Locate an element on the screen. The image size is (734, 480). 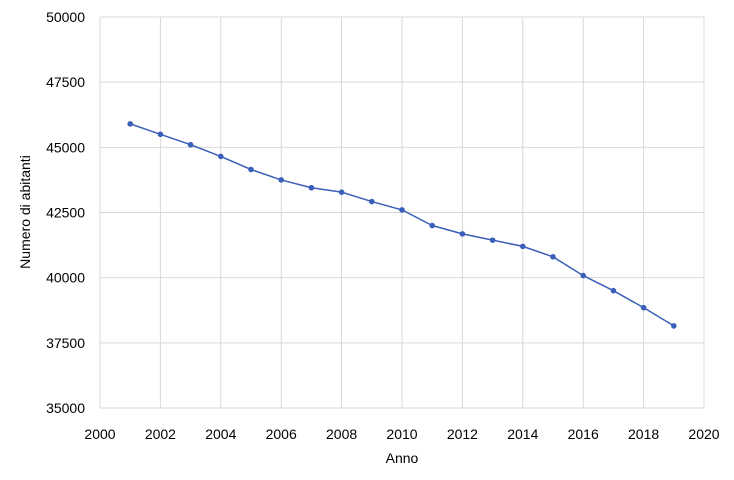
y-axis-ticks: 35000 37500 40000 42500 45000 47500 50000 is located at coordinates (65, 212).